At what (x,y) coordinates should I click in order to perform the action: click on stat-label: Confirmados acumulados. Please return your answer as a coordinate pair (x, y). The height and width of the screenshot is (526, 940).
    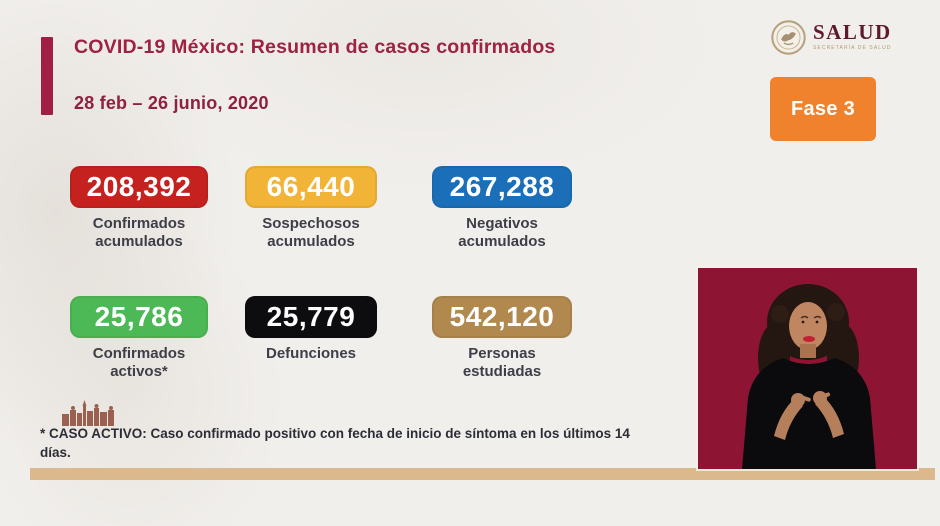
    Looking at the image, I should click on (139, 233).